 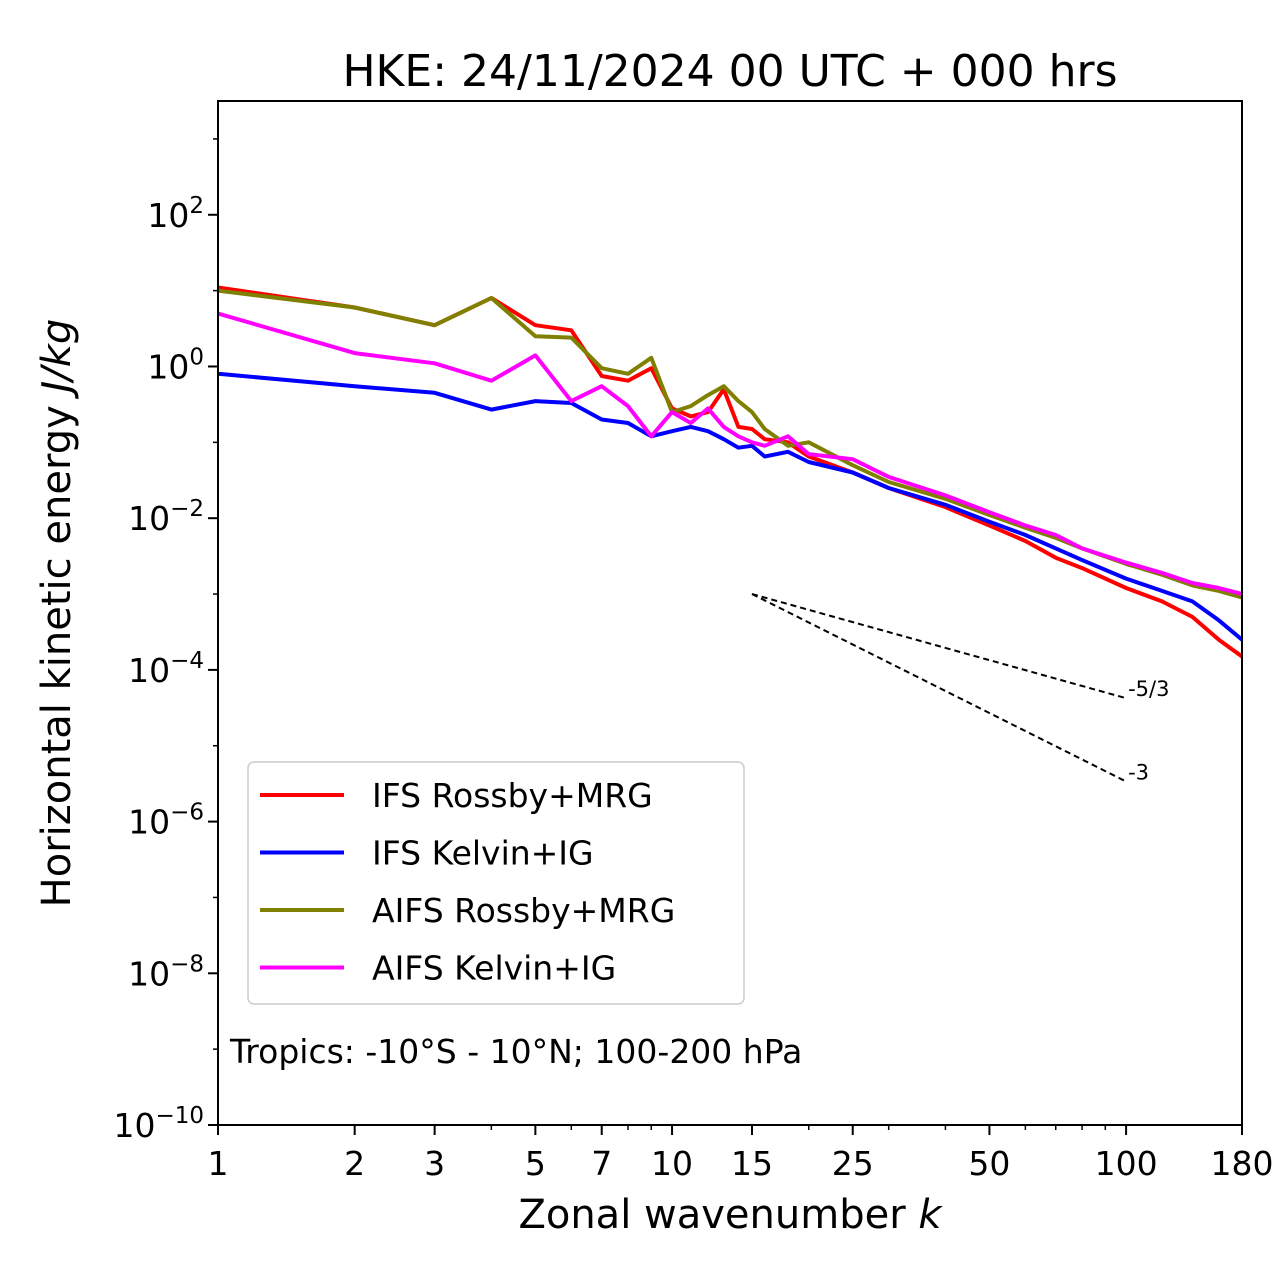 I want to click on x-axis-label-text: Zonal wavenumber, so click(x=712, y=1215).